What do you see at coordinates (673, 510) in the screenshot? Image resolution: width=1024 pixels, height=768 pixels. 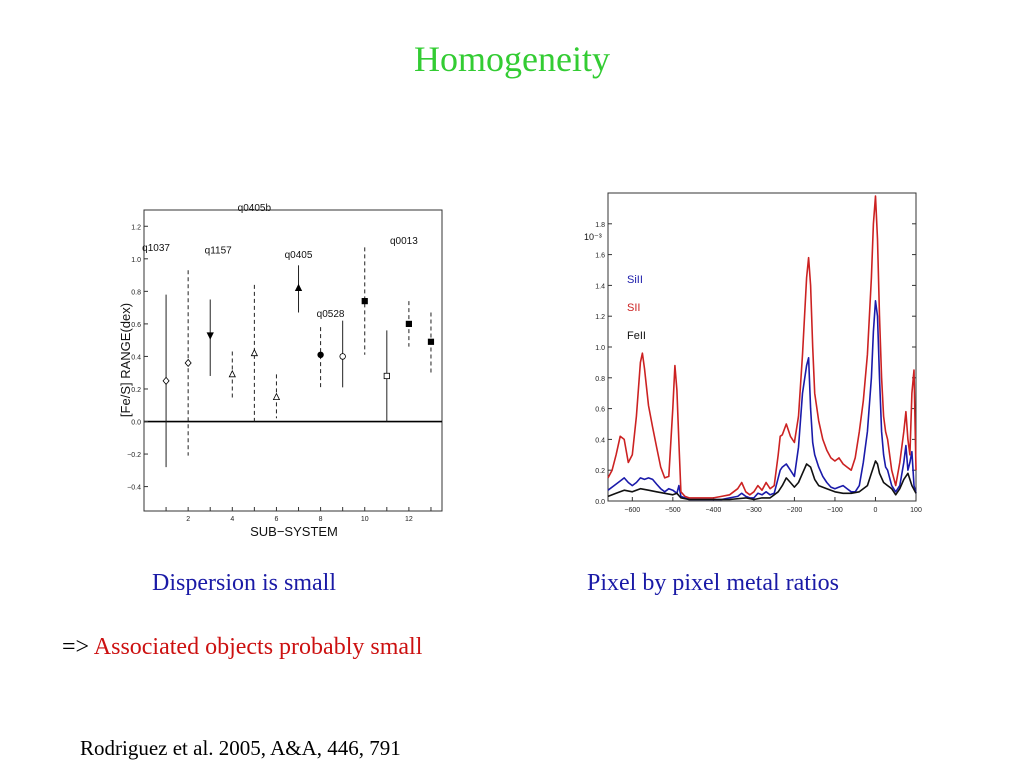 I see `x-tick-label: −500` at bounding box center [673, 510].